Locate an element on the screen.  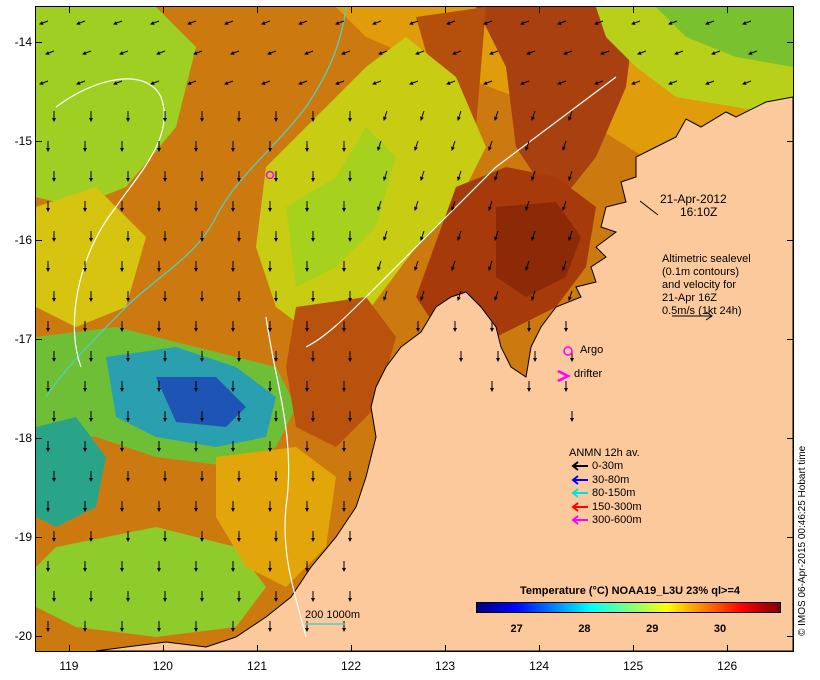
lat-tick-label: -18 is located at coordinates (23, 437).